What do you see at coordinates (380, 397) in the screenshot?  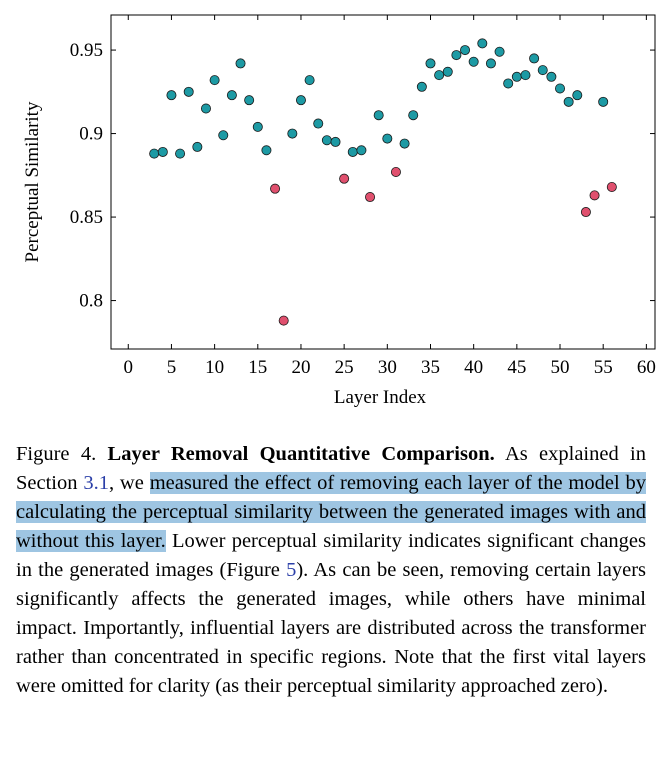 I see `x-axis-label: Layer Index` at bounding box center [380, 397].